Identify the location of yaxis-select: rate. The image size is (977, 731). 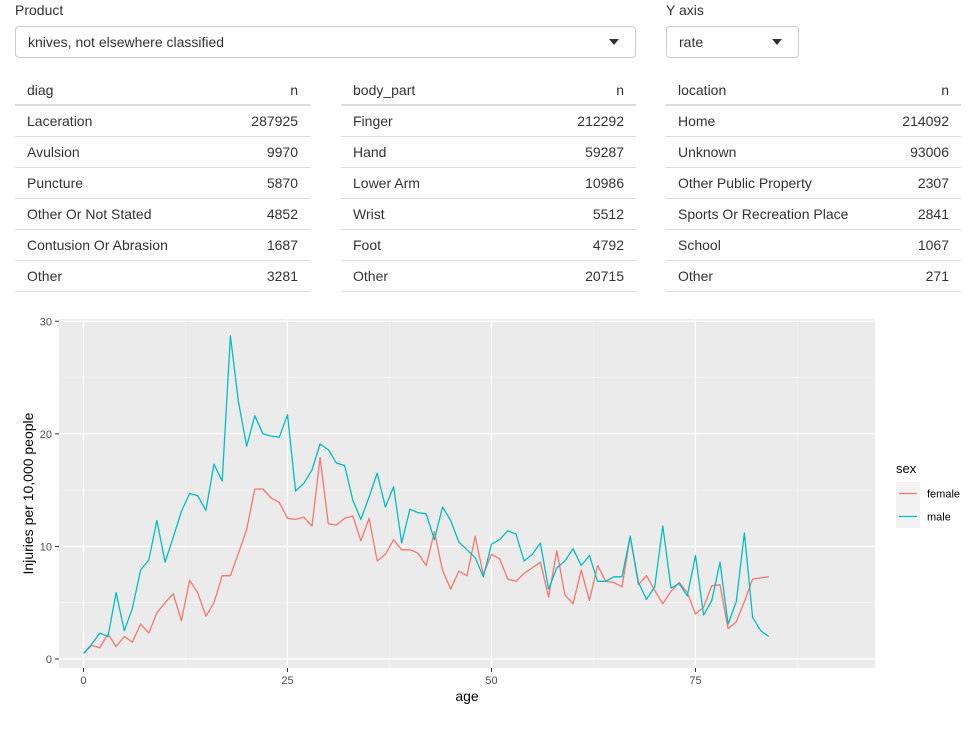
(732, 42).